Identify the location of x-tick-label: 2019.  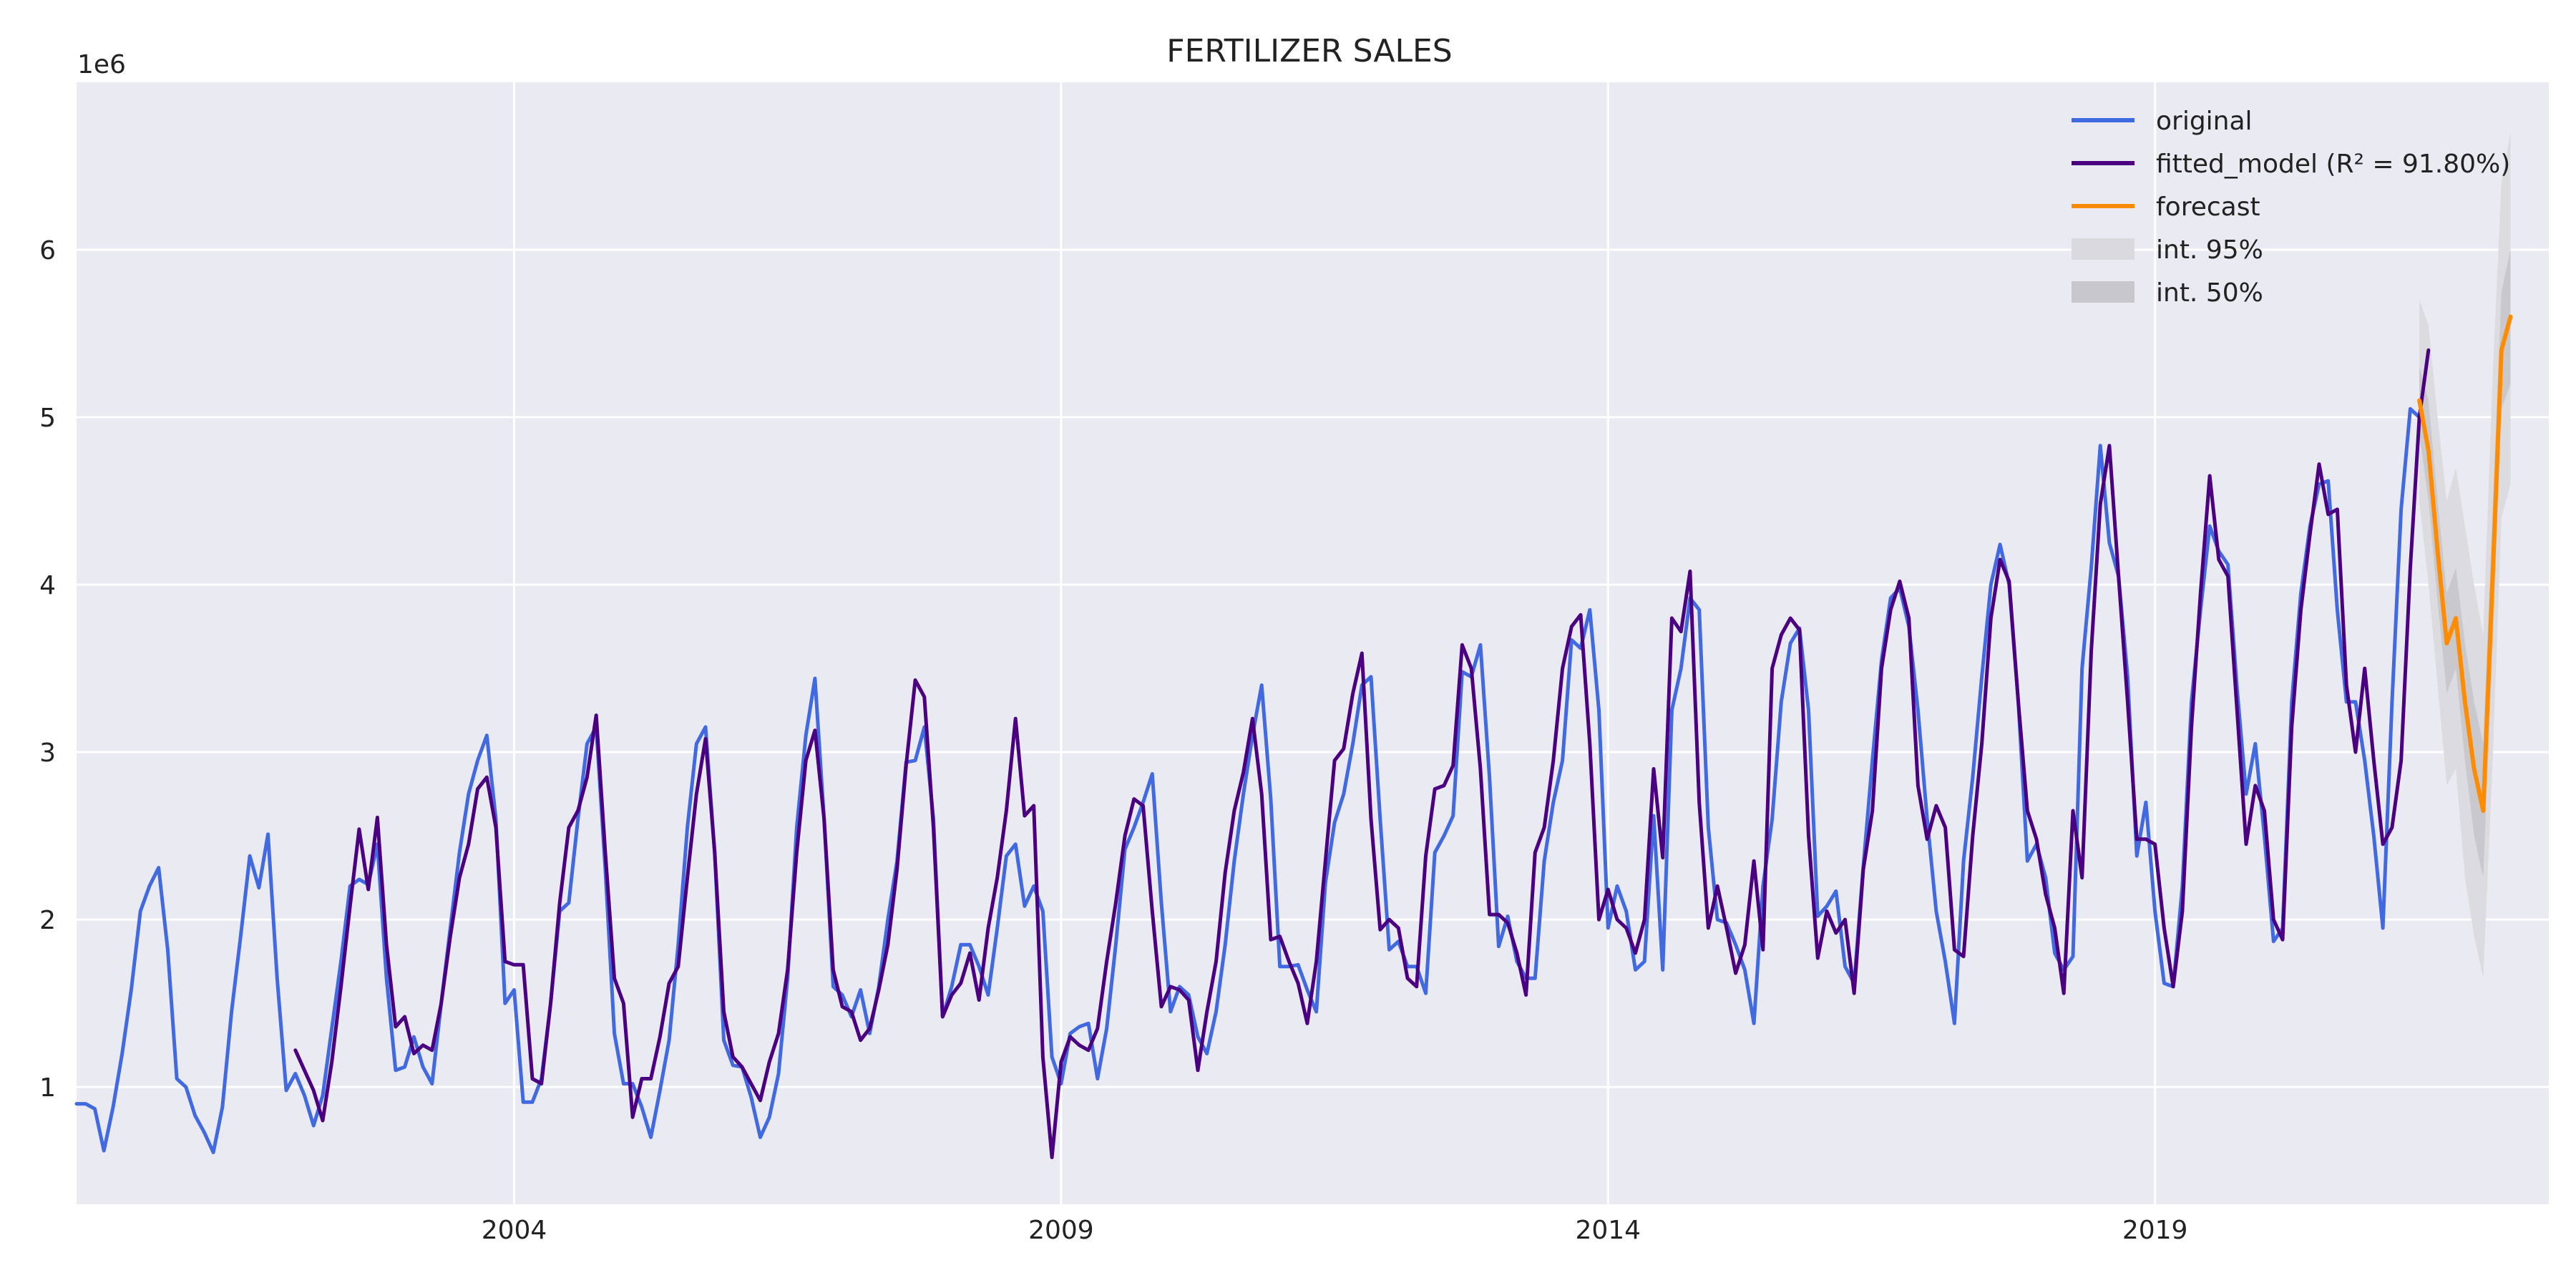
(2155, 1230).